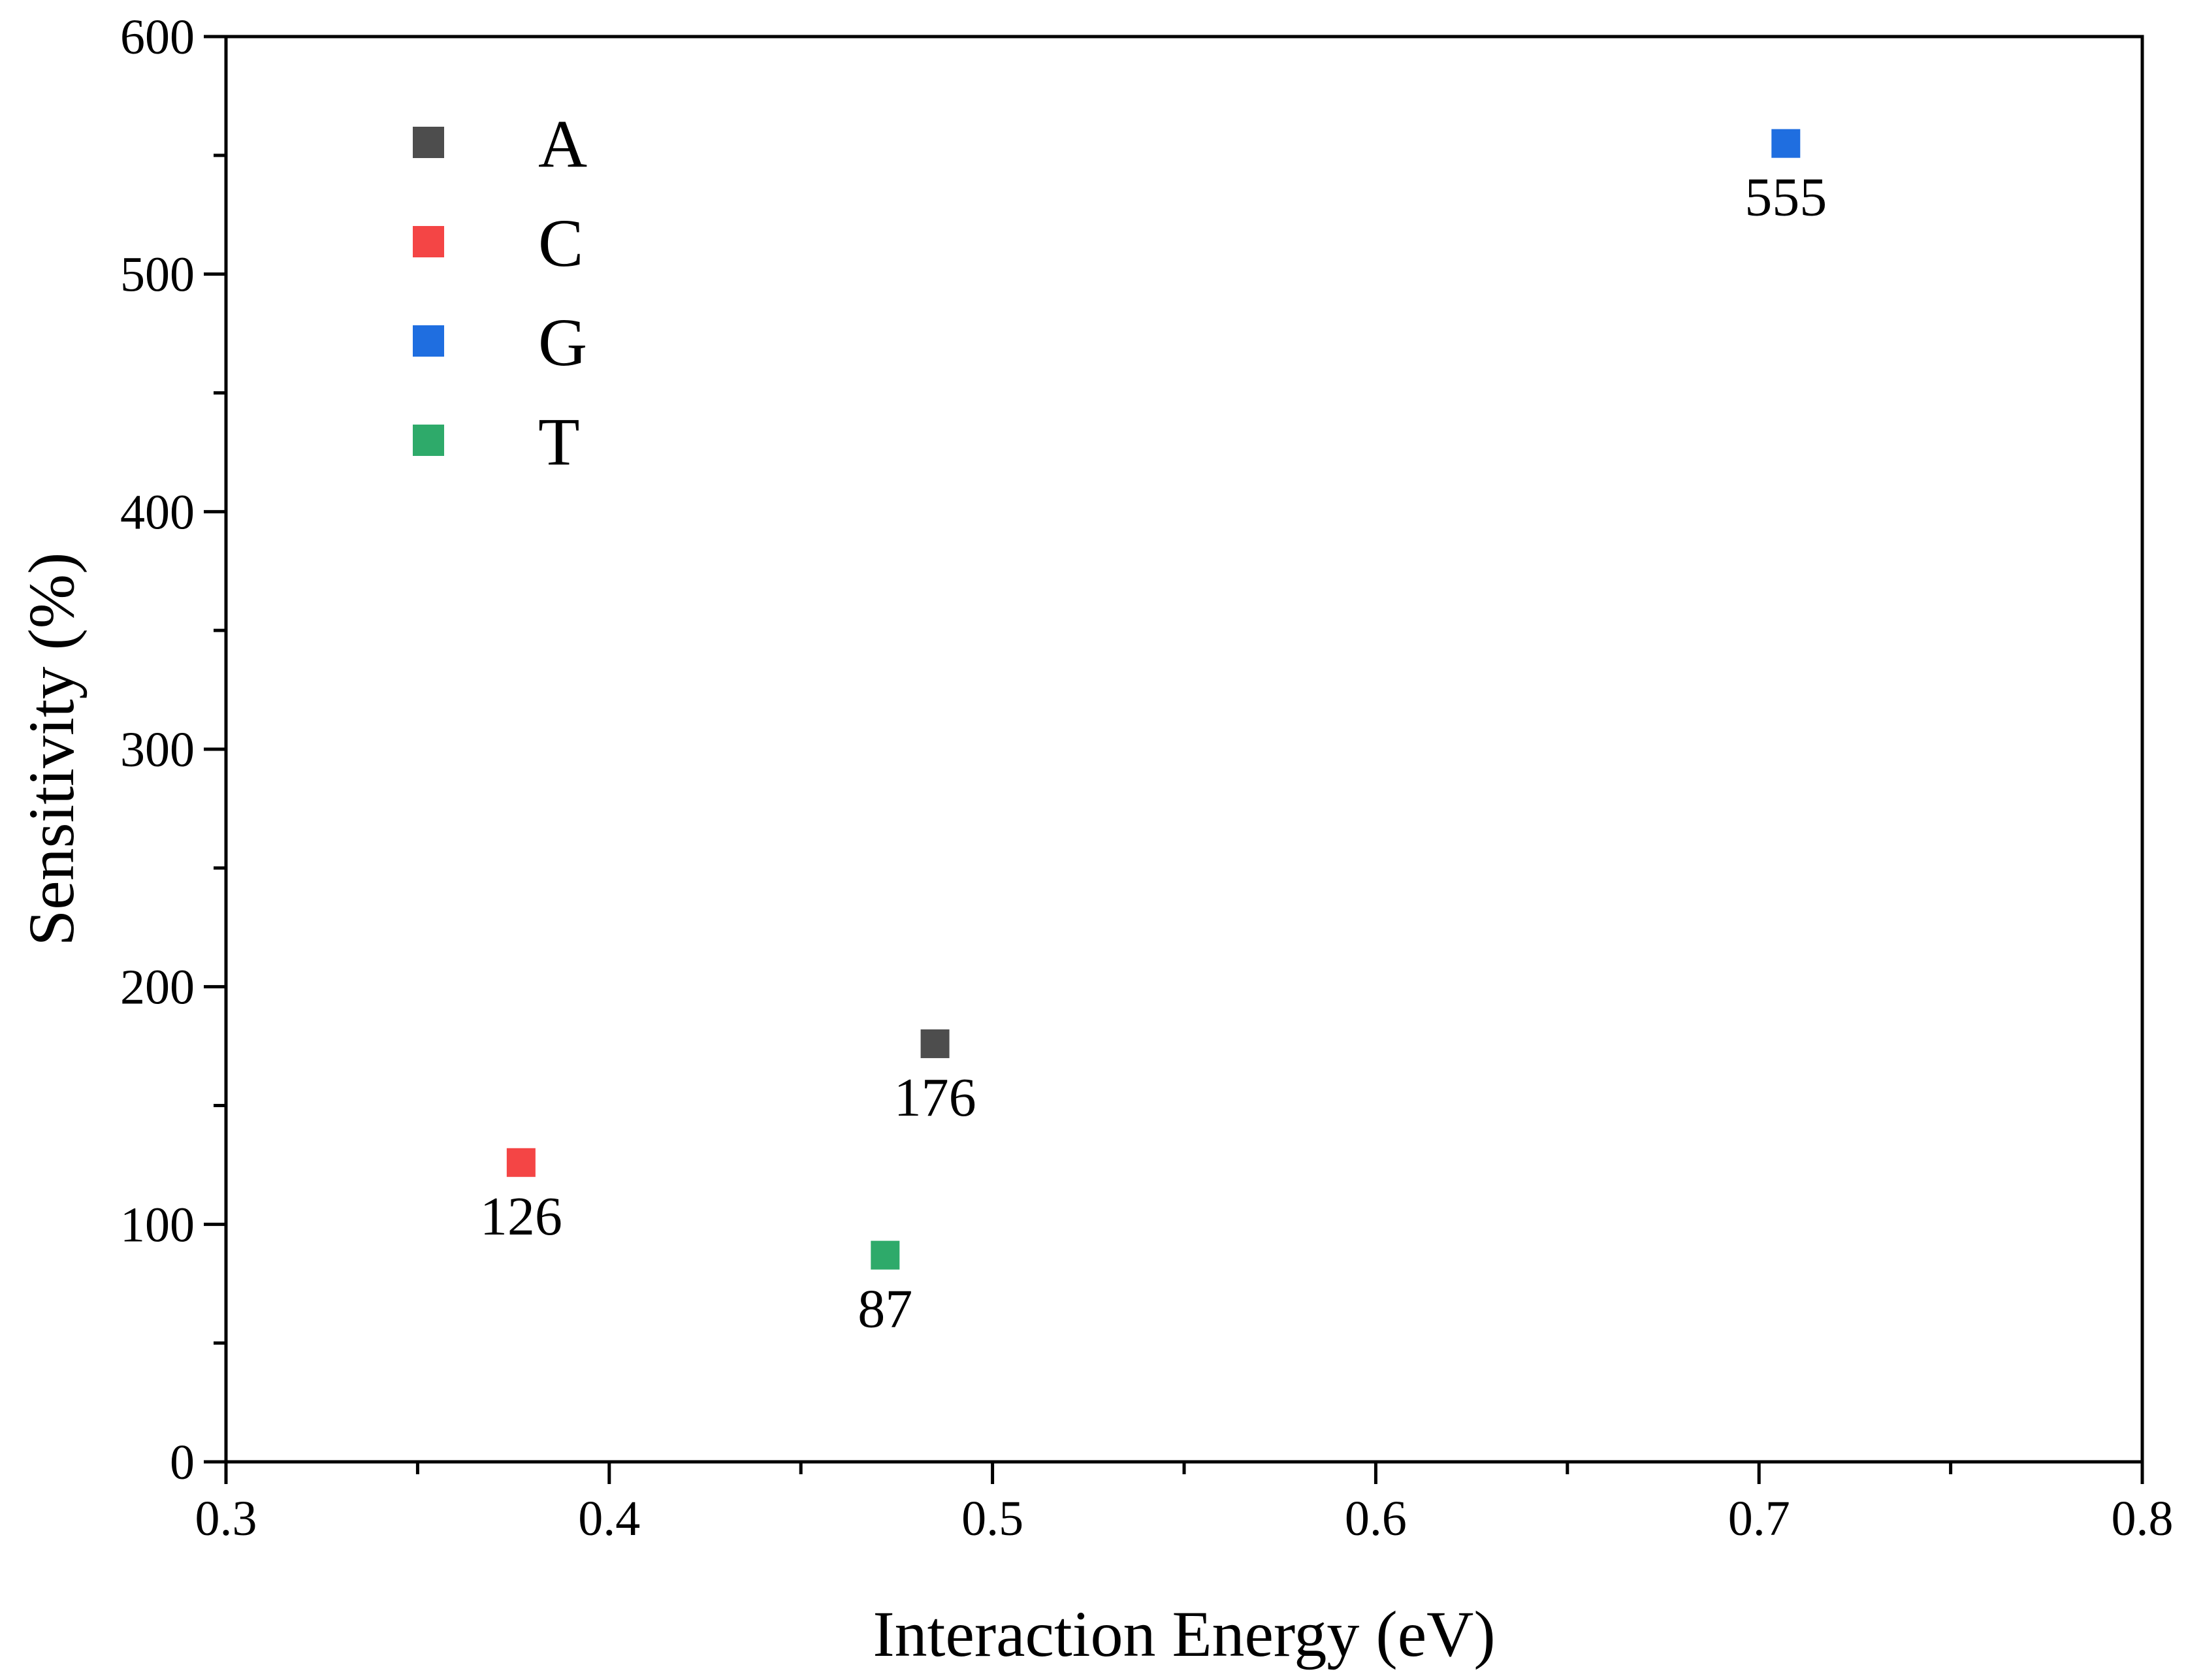  I want to click on y-axis-ticks, so click(215, 749).